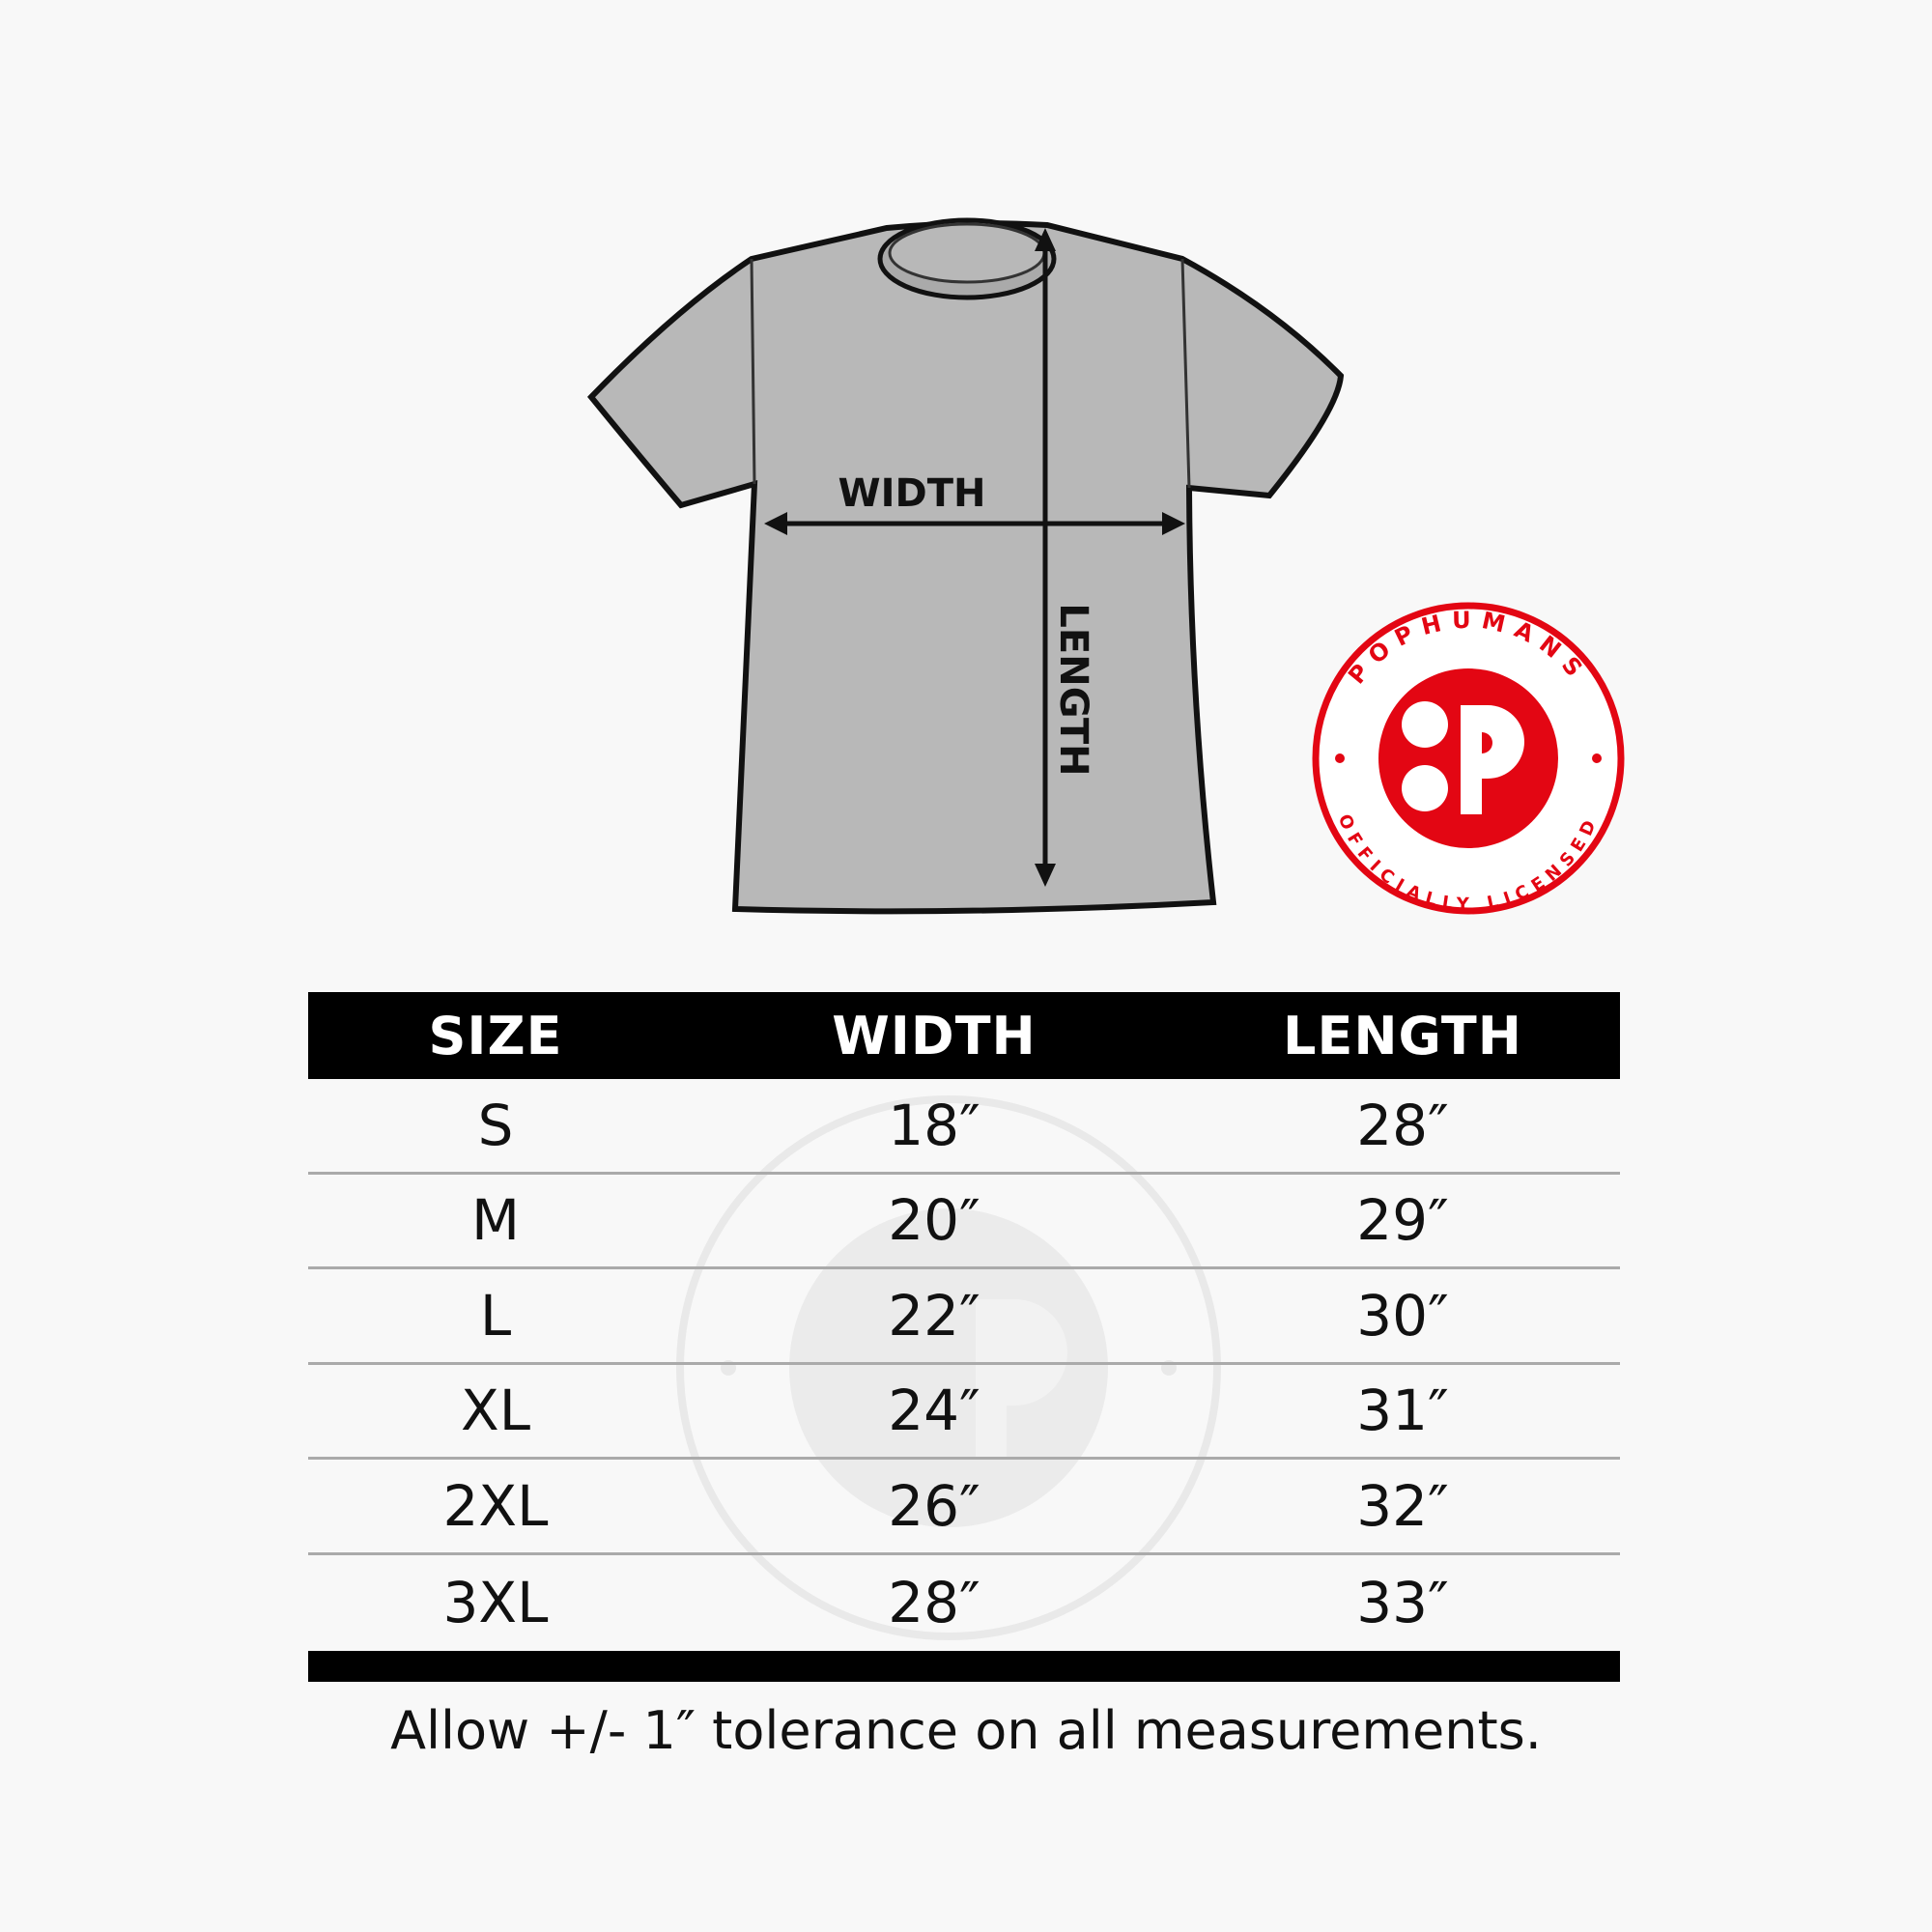 The height and width of the screenshot is (1932, 1932). What do you see at coordinates (495, 1411) in the screenshot?
I see `size-cell: XL` at bounding box center [495, 1411].